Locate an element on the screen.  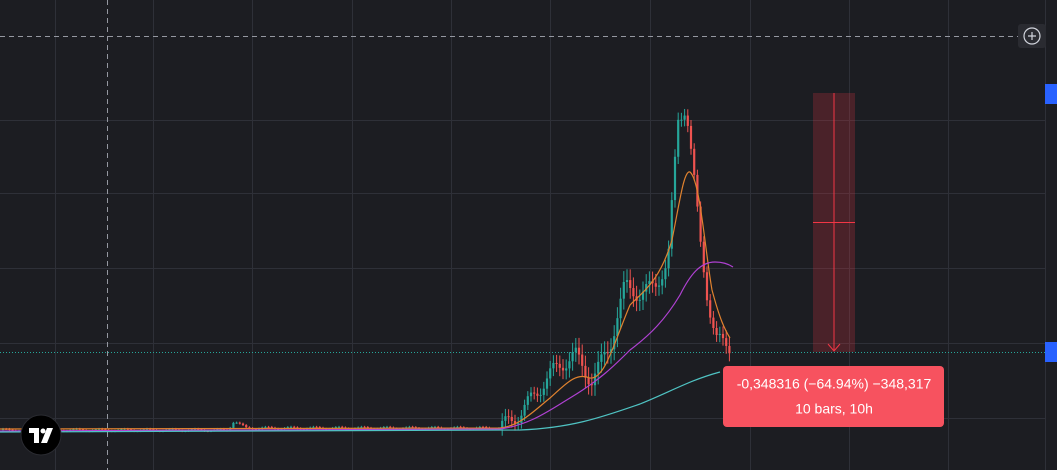
logo-dot is located at coordinates (43, 431).